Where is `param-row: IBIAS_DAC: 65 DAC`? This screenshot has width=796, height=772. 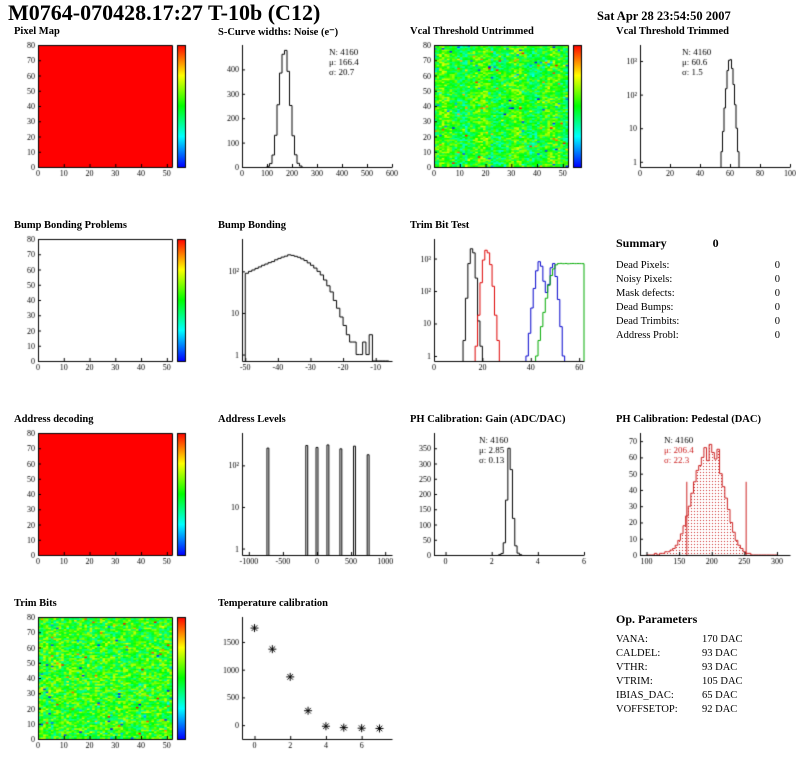
param-row: IBIAS_DAC: 65 DAC is located at coordinates (698, 696).